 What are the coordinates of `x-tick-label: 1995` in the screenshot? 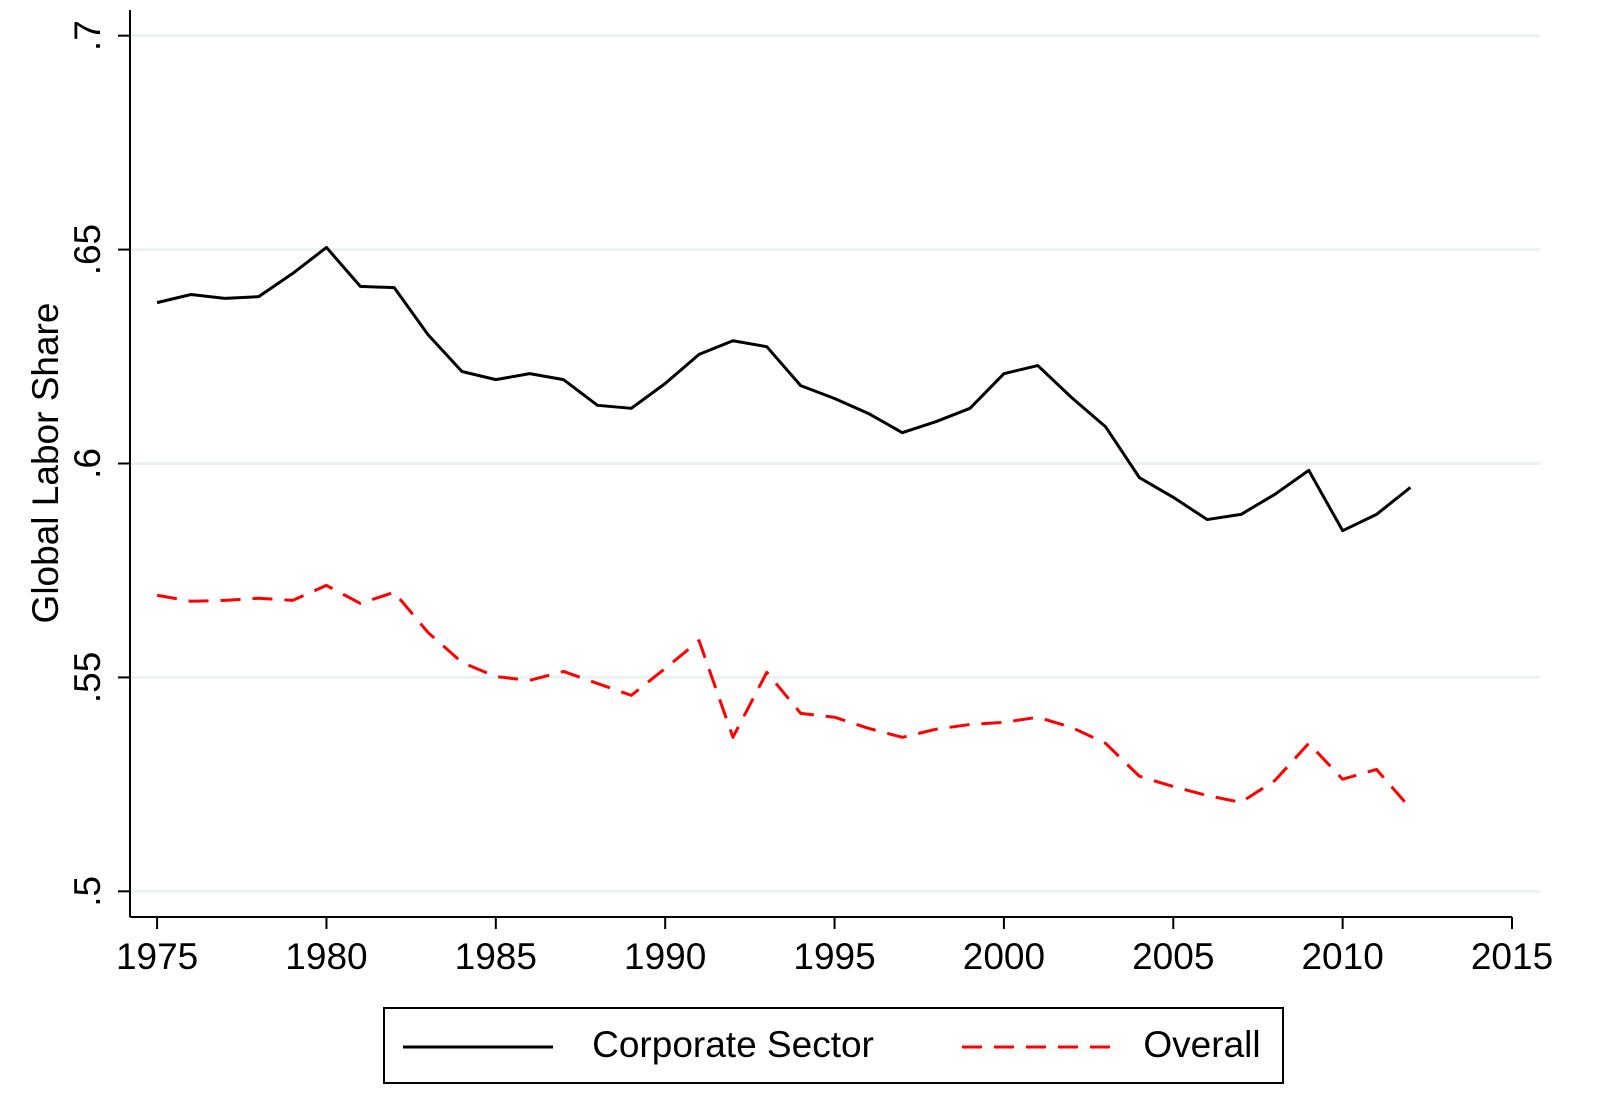 It's located at (834, 956).